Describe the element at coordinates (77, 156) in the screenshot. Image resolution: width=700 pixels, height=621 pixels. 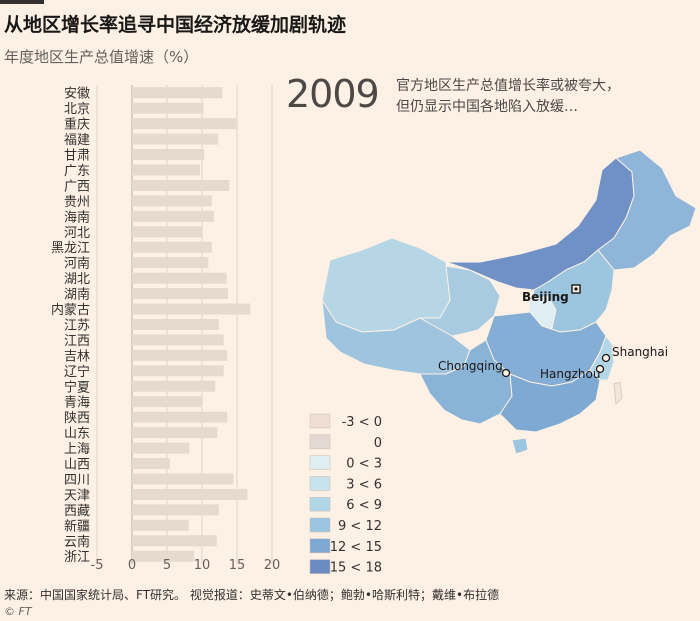
I see `category-label: 甘肃` at that location.